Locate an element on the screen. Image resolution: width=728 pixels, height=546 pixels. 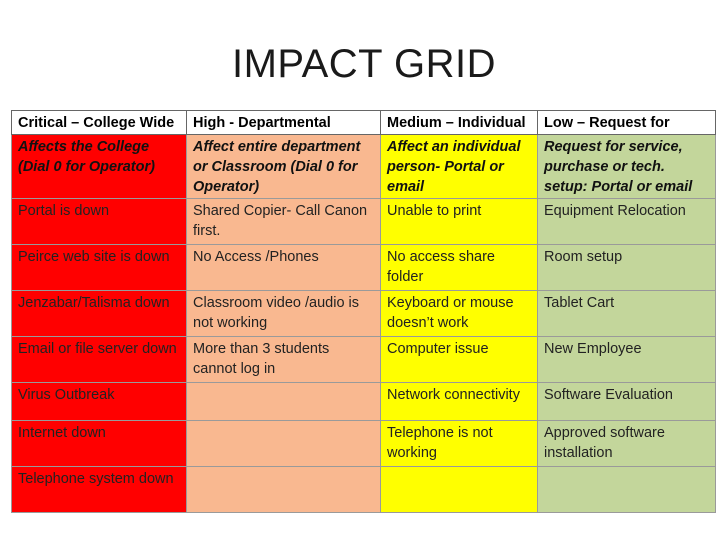
slide-title: IMPACT GRID is located at coordinates (364, 64).